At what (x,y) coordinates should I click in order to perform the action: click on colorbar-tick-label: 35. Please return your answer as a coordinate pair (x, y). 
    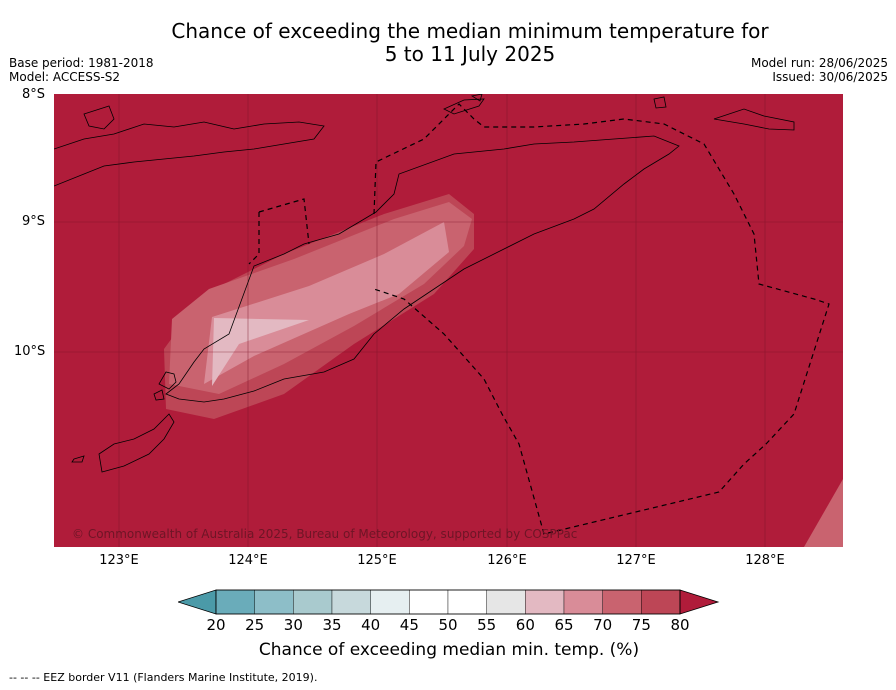
    Looking at the image, I should click on (332, 625).